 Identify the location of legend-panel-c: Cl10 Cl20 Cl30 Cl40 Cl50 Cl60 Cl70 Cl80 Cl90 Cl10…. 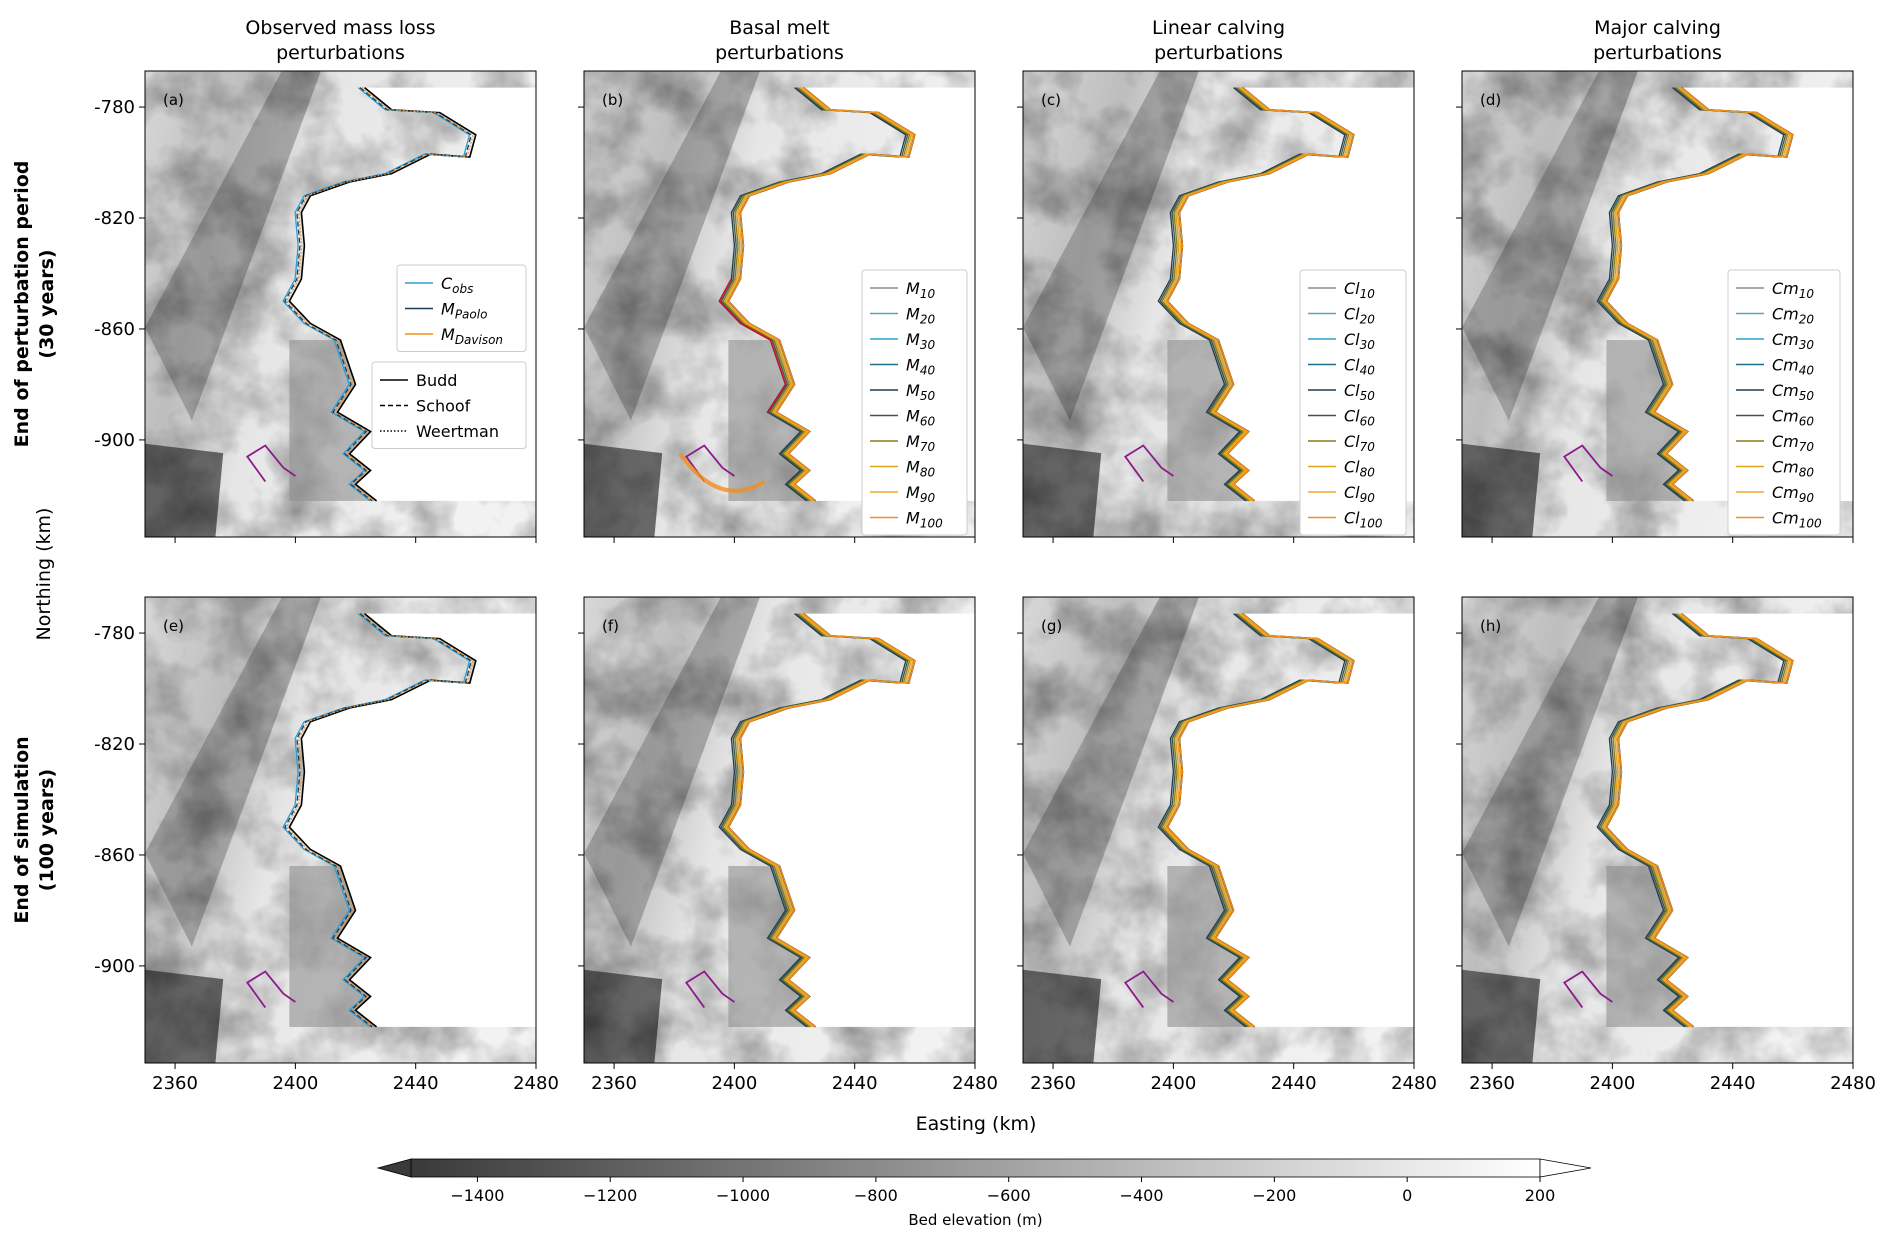
(1353, 402).